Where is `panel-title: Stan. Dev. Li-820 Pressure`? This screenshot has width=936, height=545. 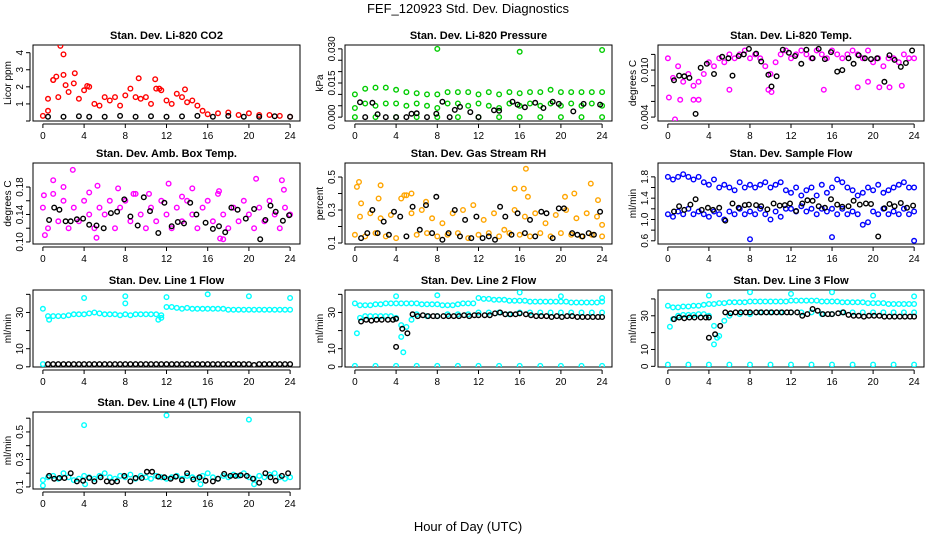
panel-title: Stan. Dev. Li-820 Pressure is located at coordinates (478, 36).